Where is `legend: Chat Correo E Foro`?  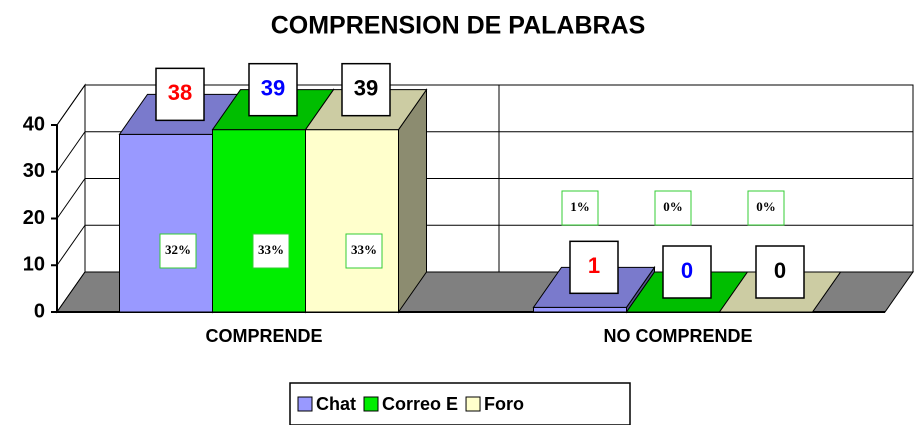
legend: Chat Correo E Foro is located at coordinates (460, 403).